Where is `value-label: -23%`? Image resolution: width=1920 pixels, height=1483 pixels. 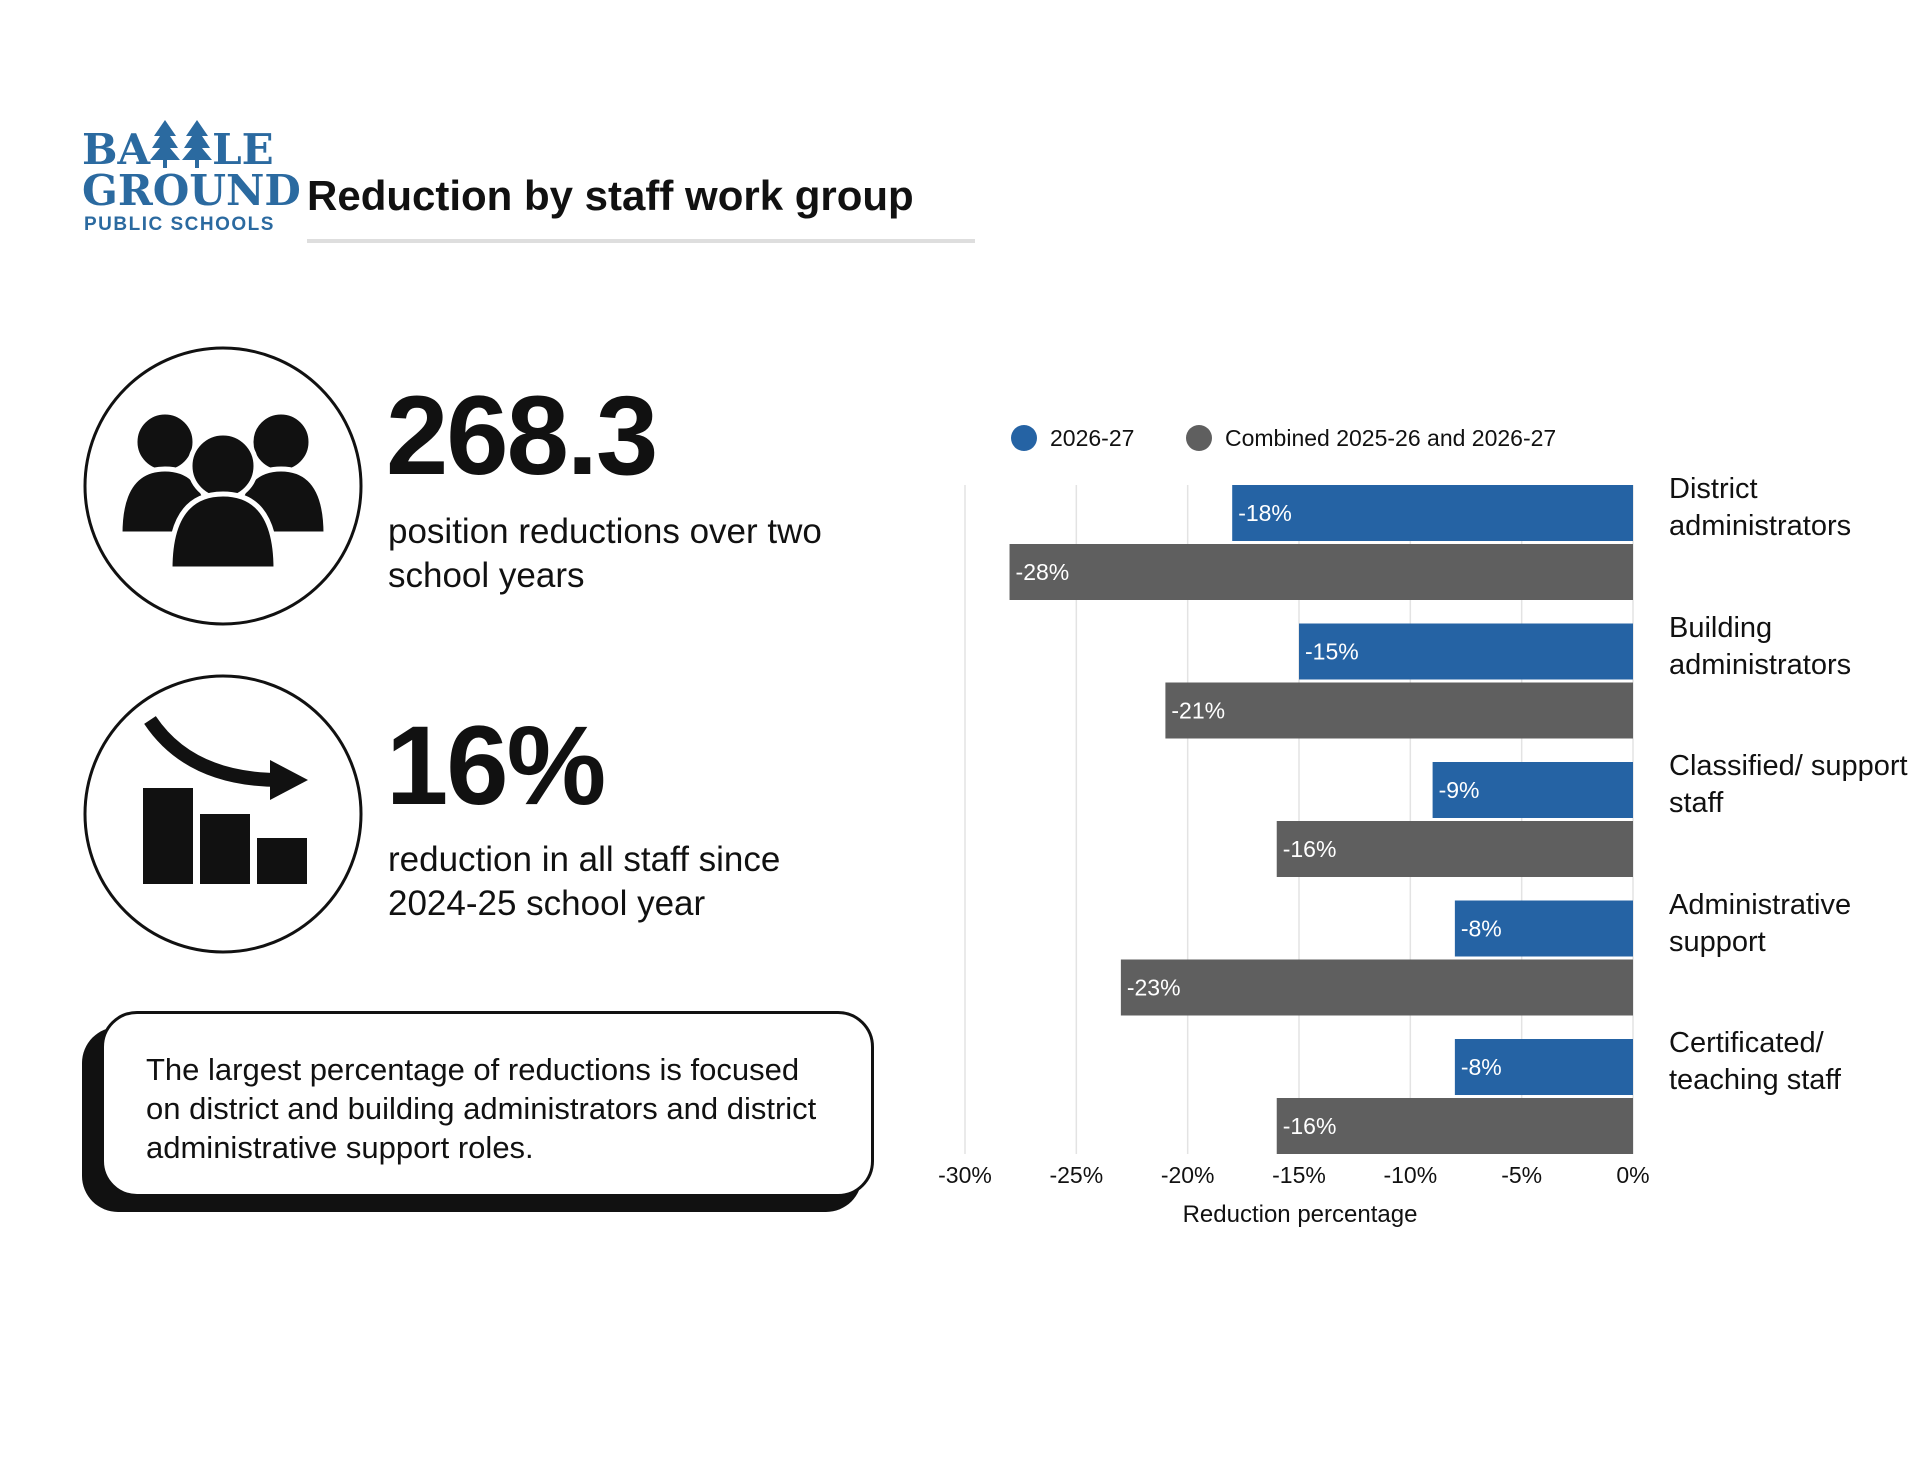 value-label: -23% is located at coordinates (1154, 988).